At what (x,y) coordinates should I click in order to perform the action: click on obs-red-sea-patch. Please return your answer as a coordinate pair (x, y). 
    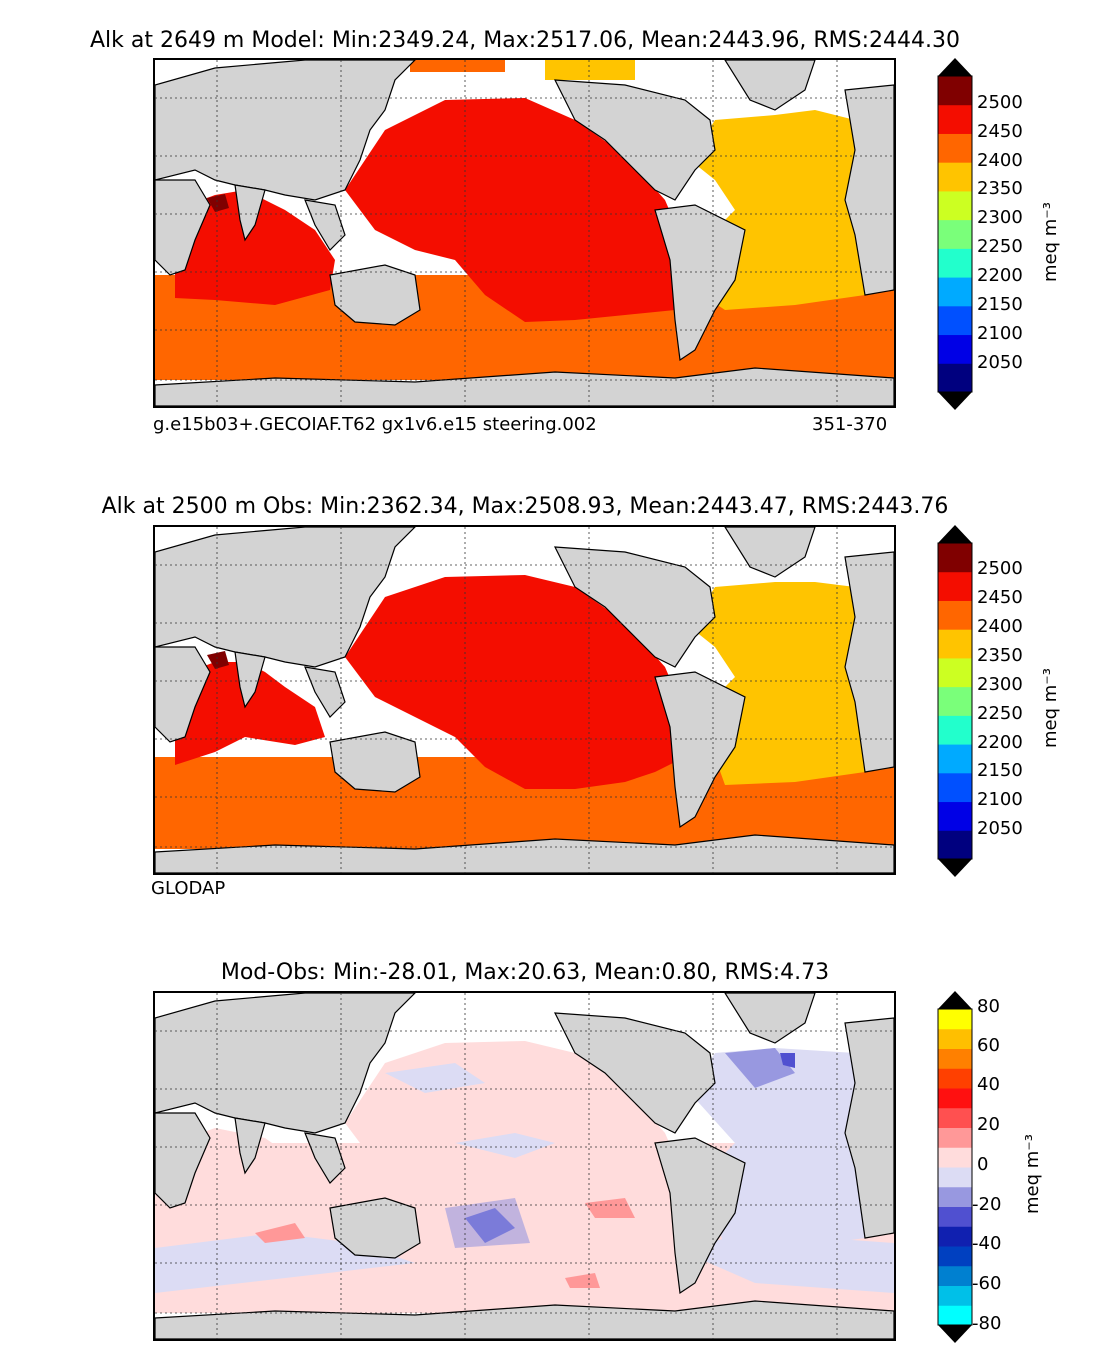
    Looking at the image, I should click on (218, 660).